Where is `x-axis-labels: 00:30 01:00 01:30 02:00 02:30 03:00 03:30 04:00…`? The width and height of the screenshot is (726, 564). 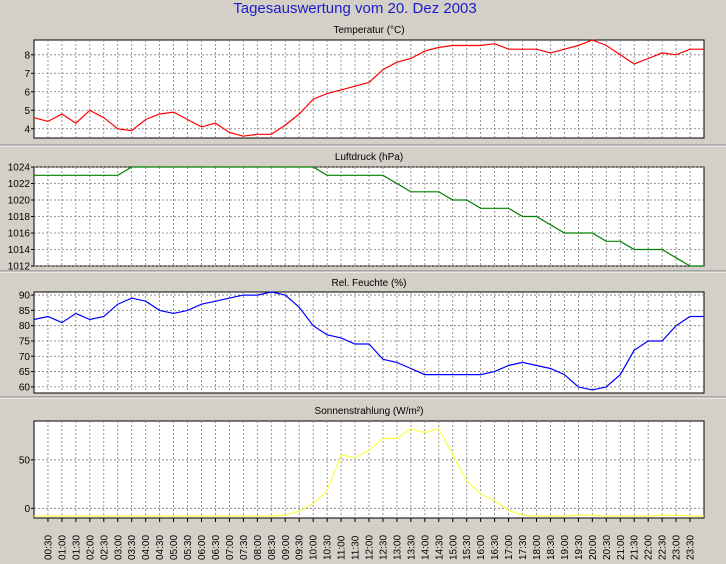 x-axis-labels: 00:30 01:00 01:30 02:00 02:30 03:00 03:30 04:00… is located at coordinates (370, 539).